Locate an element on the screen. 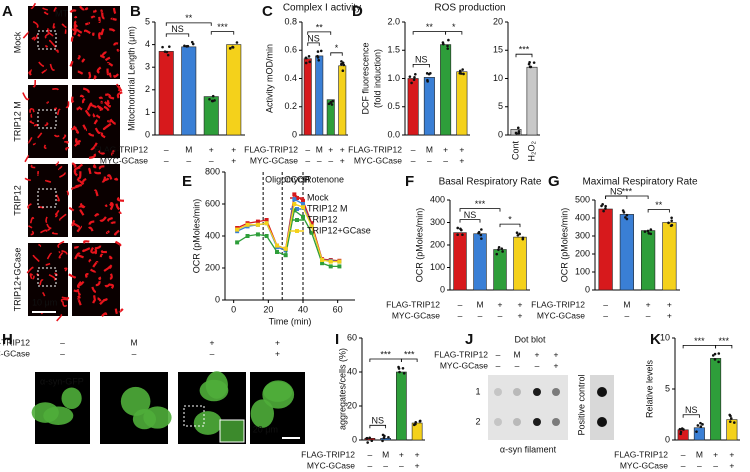 Image resolution: width=750 pixels, height=472 pixels. significance-label: * is located at coordinates (337, 48).